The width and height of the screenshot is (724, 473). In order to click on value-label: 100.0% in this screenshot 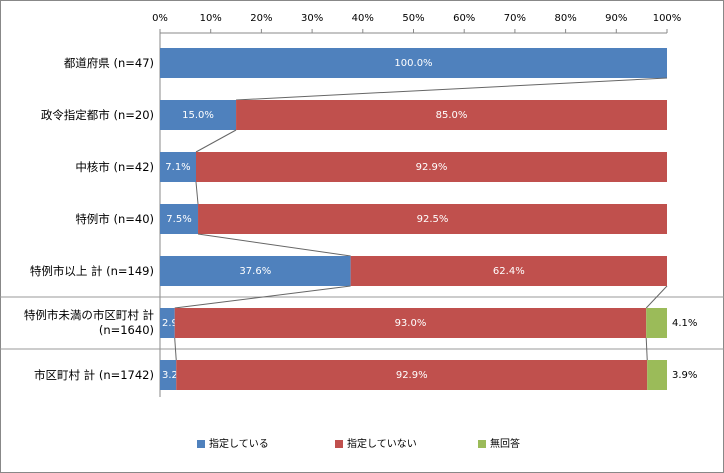, I will do `click(413, 63)`.